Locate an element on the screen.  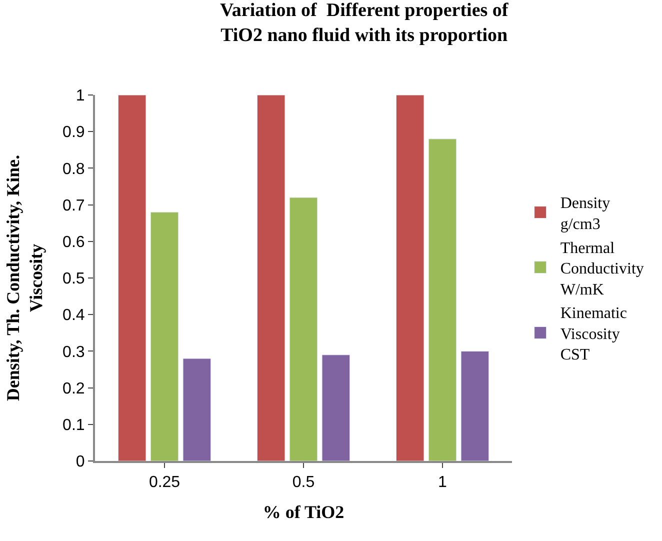
y-tick-label: 0.3 is located at coordinates (73, 352).